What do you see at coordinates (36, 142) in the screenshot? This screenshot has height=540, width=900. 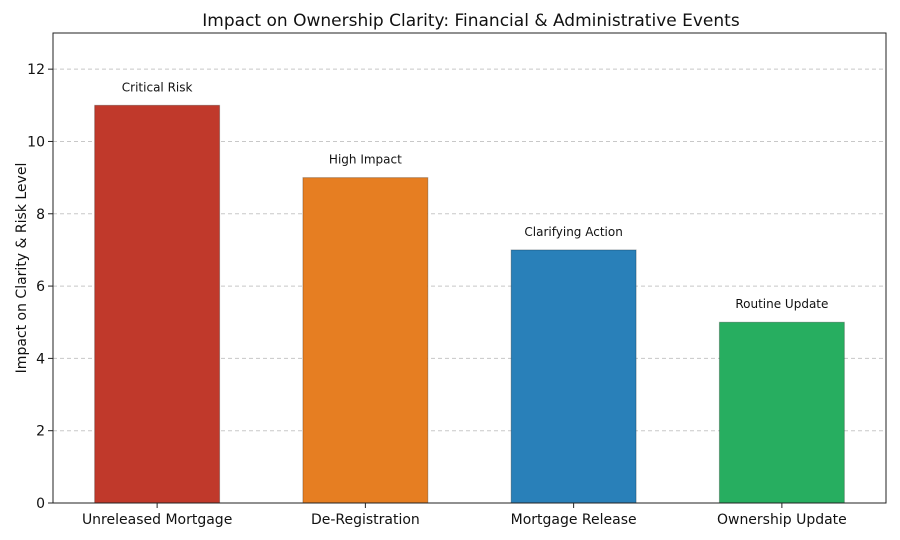 I see `y-tick-label: 10` at bounding box center [36, 142].